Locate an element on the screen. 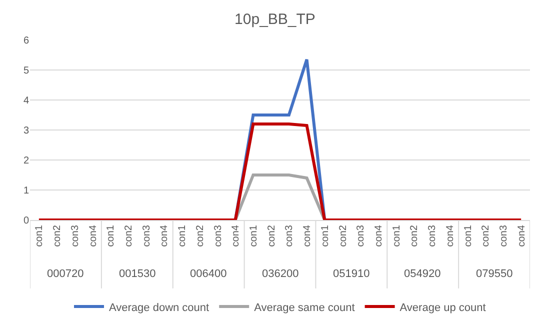 This screenshot has height=333, width=550. y-tick-label: 6 is located at coordinates (26, 41).